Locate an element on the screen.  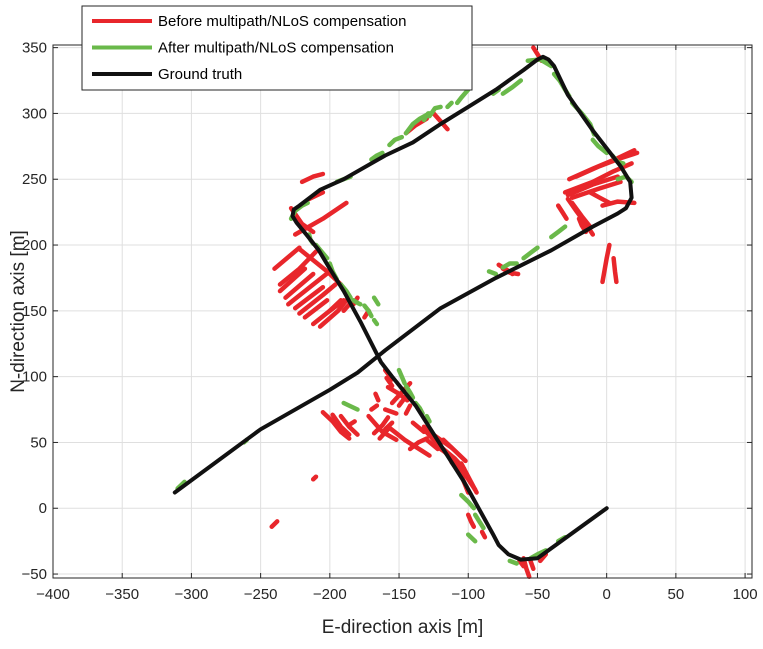
x-tick-label: −150 is located at coordinates (399, 594).